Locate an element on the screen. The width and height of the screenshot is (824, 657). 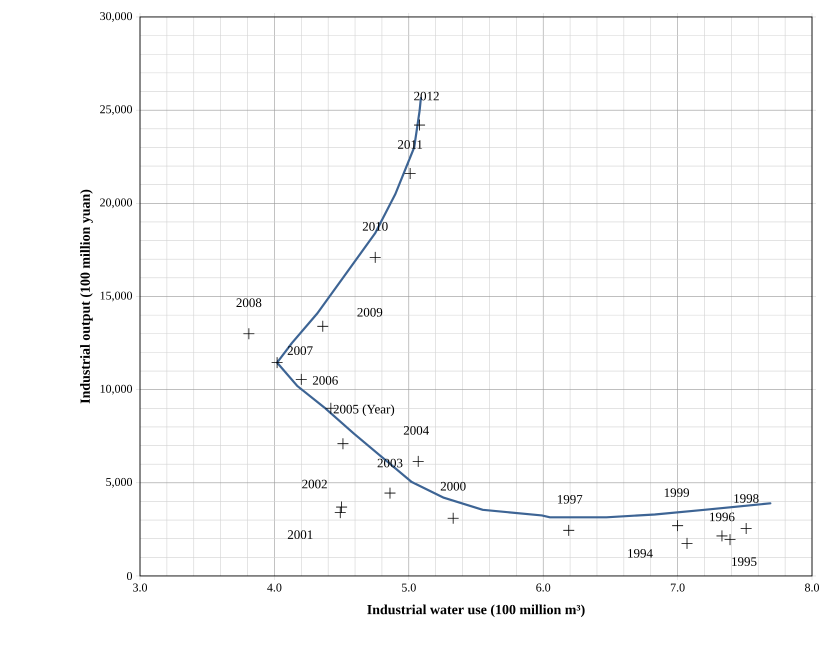
annotation: 1996 is located at coordinates (722, 517).